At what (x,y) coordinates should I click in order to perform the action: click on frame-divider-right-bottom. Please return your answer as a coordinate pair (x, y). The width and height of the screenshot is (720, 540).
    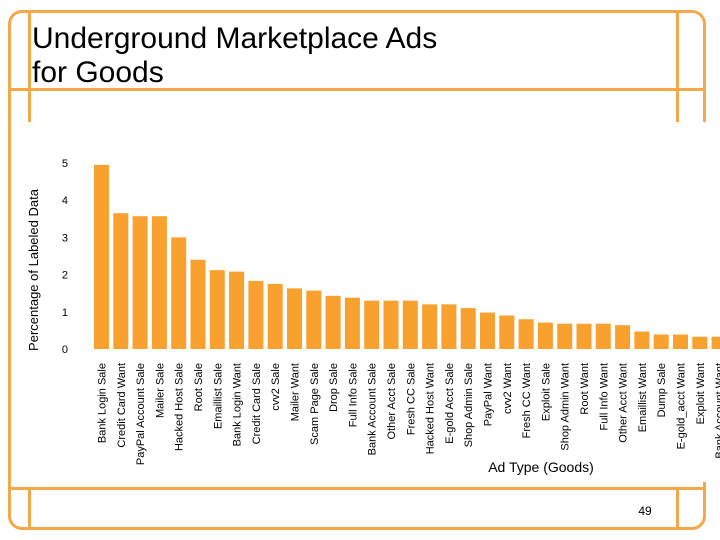
    Looking at the image, I should click on (677, 508).